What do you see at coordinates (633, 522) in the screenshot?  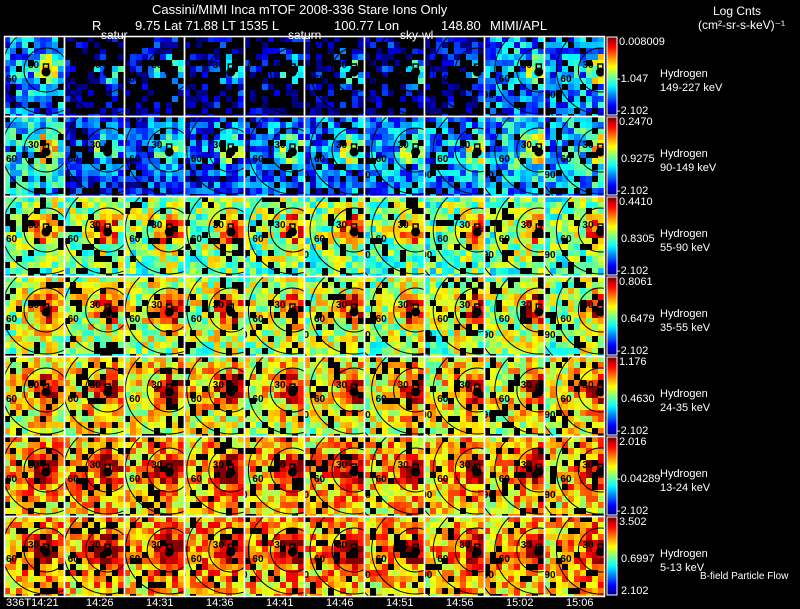 I see `colorbar-max-label: 3.502` at bounding box center [633, 522].